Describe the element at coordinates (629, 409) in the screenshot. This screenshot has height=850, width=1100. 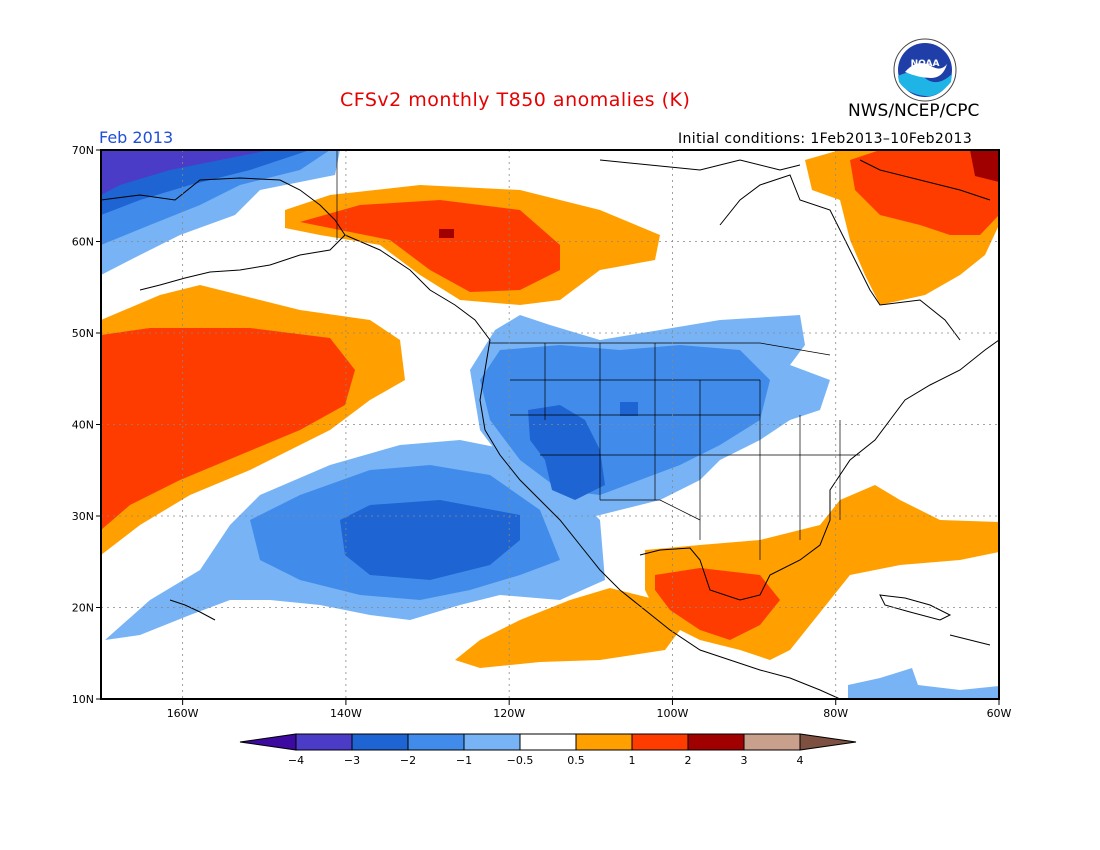
I see `cold-region-west-us-patch` at that location.